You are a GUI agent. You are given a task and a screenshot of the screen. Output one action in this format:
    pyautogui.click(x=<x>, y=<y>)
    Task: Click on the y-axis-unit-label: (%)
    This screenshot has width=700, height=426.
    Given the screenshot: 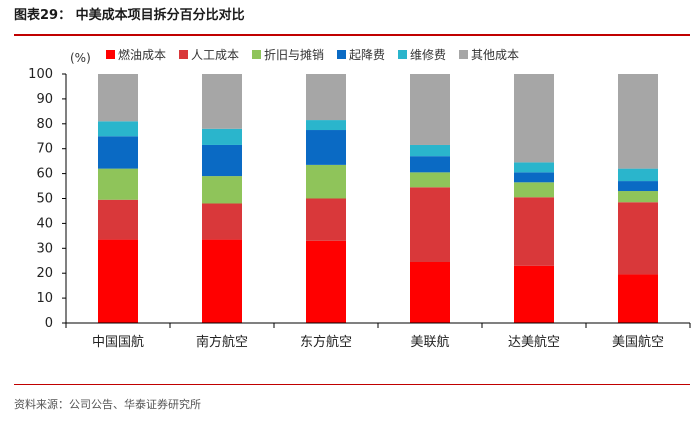 What is the action you would take?
    pyautogui.click(x=80, y=58)
    